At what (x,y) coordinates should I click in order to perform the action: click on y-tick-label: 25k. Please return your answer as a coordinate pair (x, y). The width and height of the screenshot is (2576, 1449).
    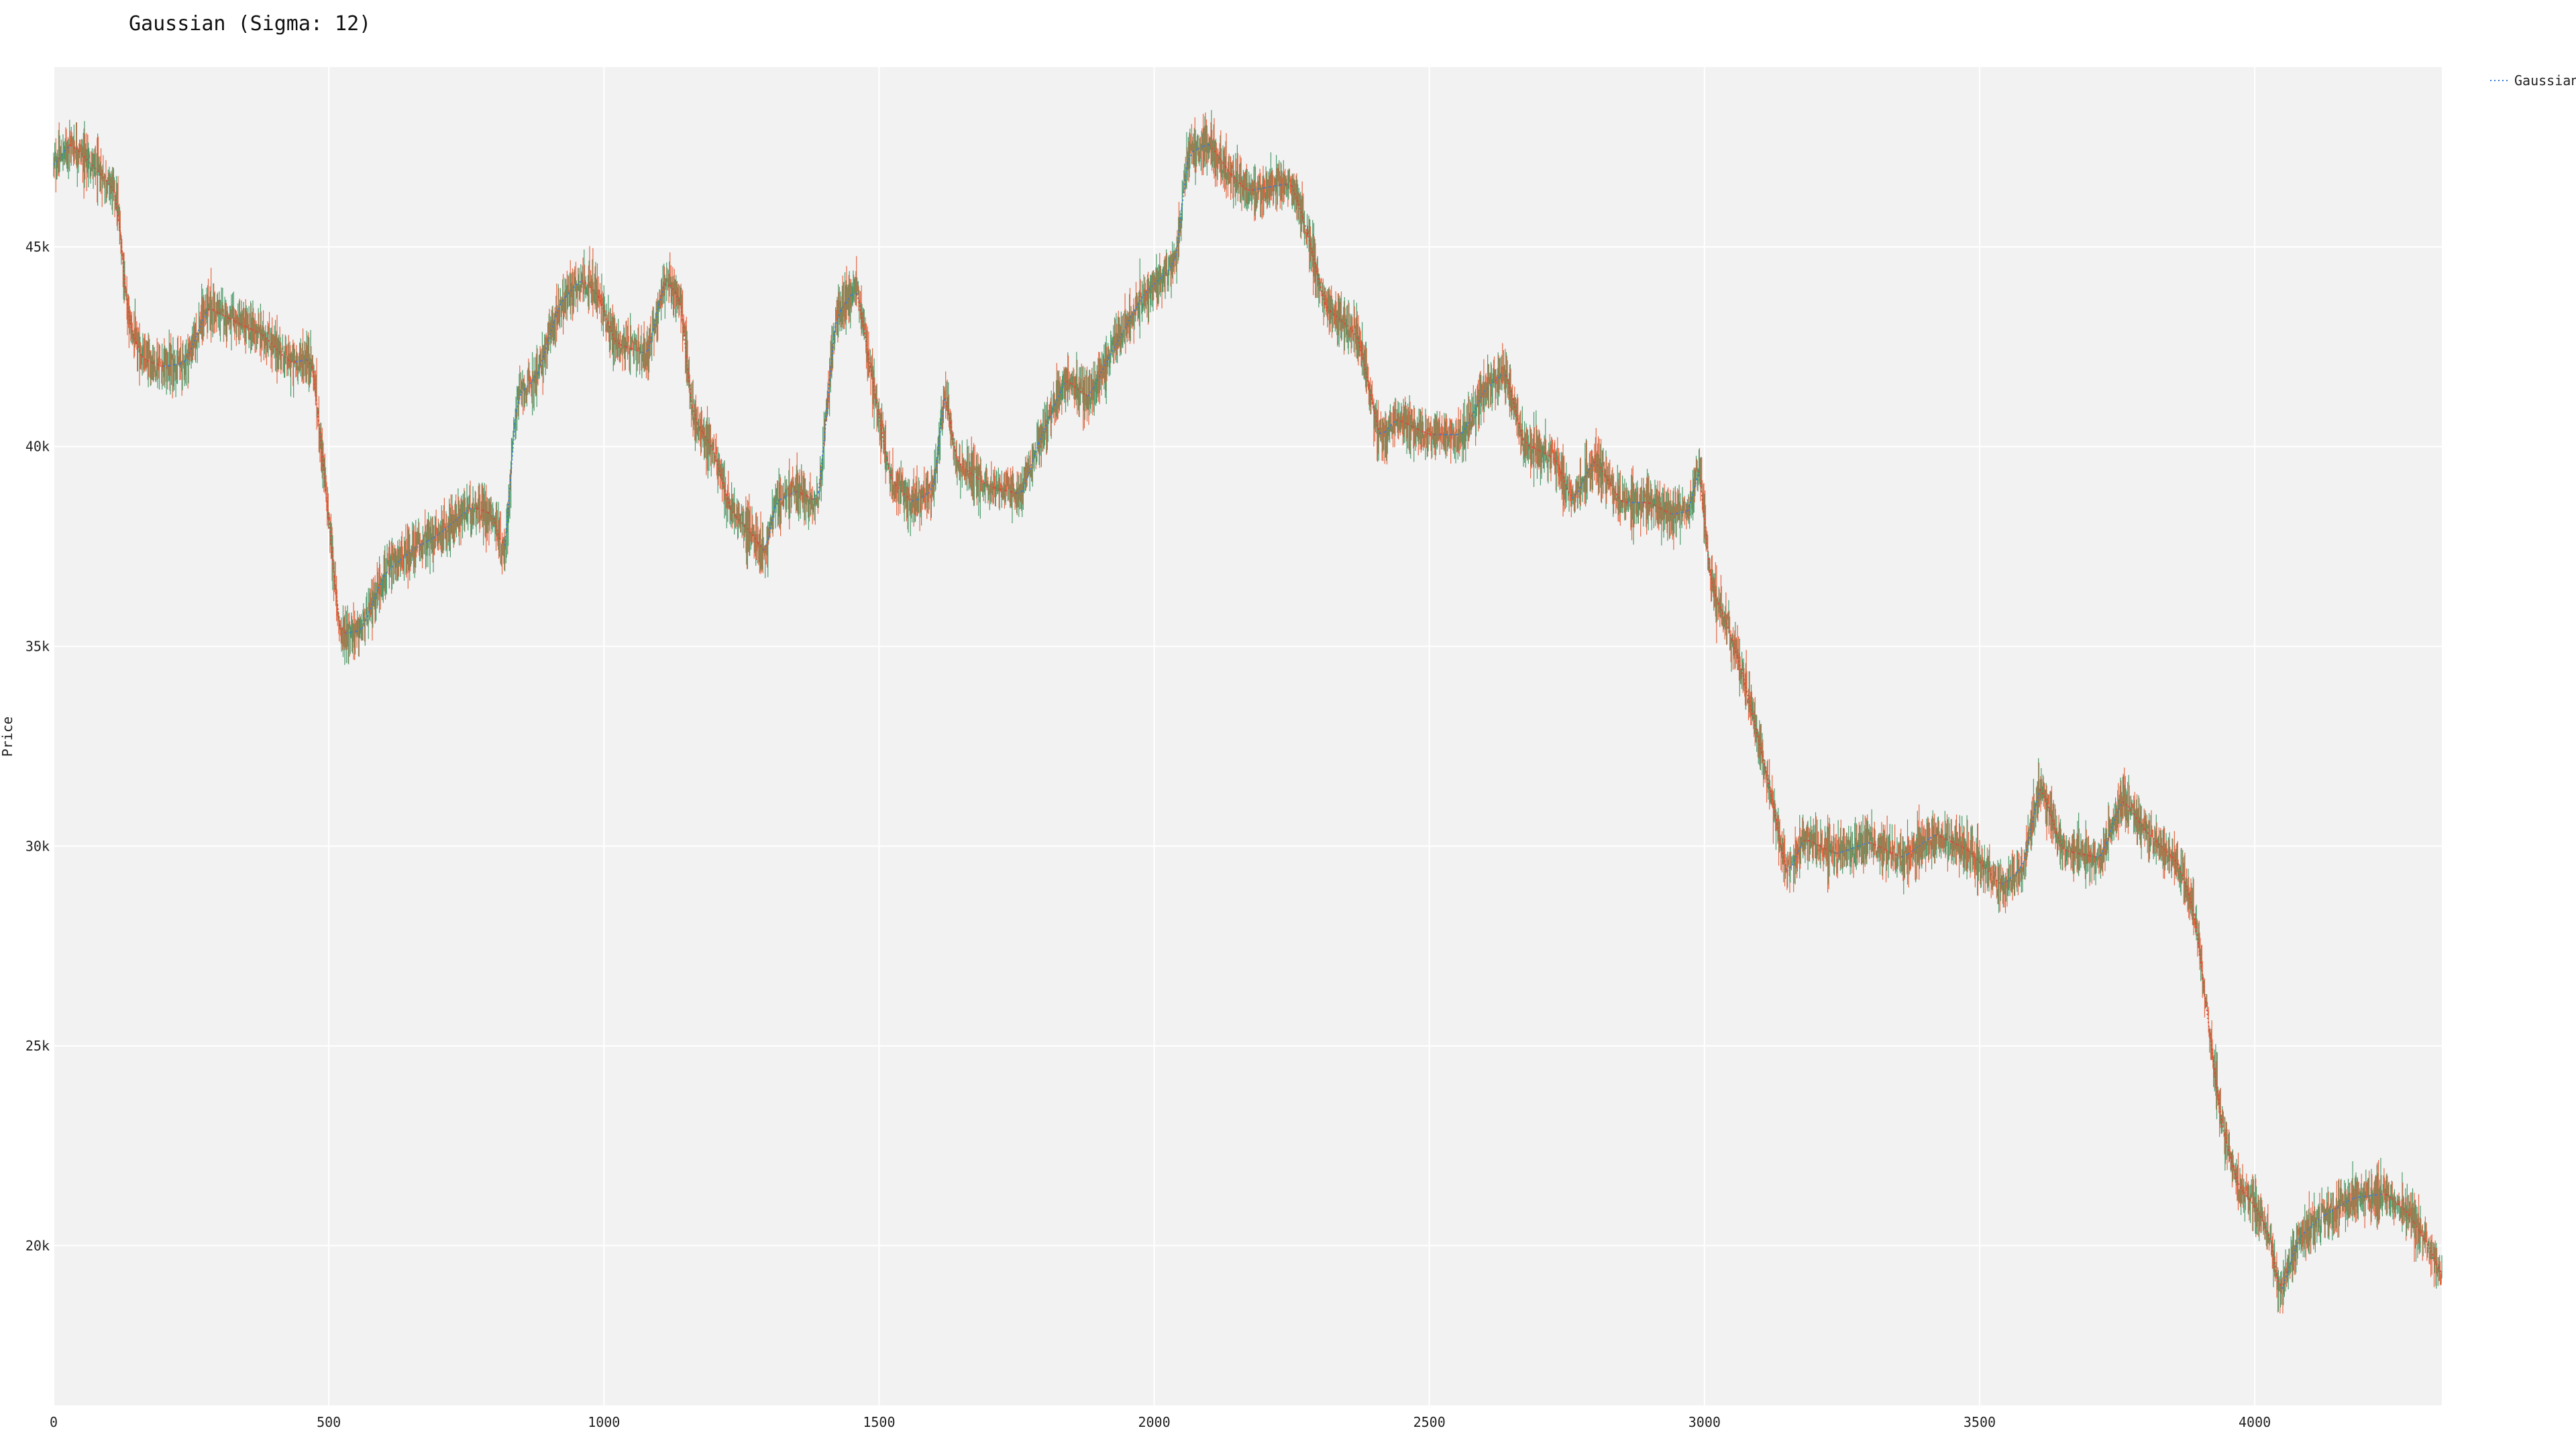
    Looking at the image, I should click on (37, 1046).